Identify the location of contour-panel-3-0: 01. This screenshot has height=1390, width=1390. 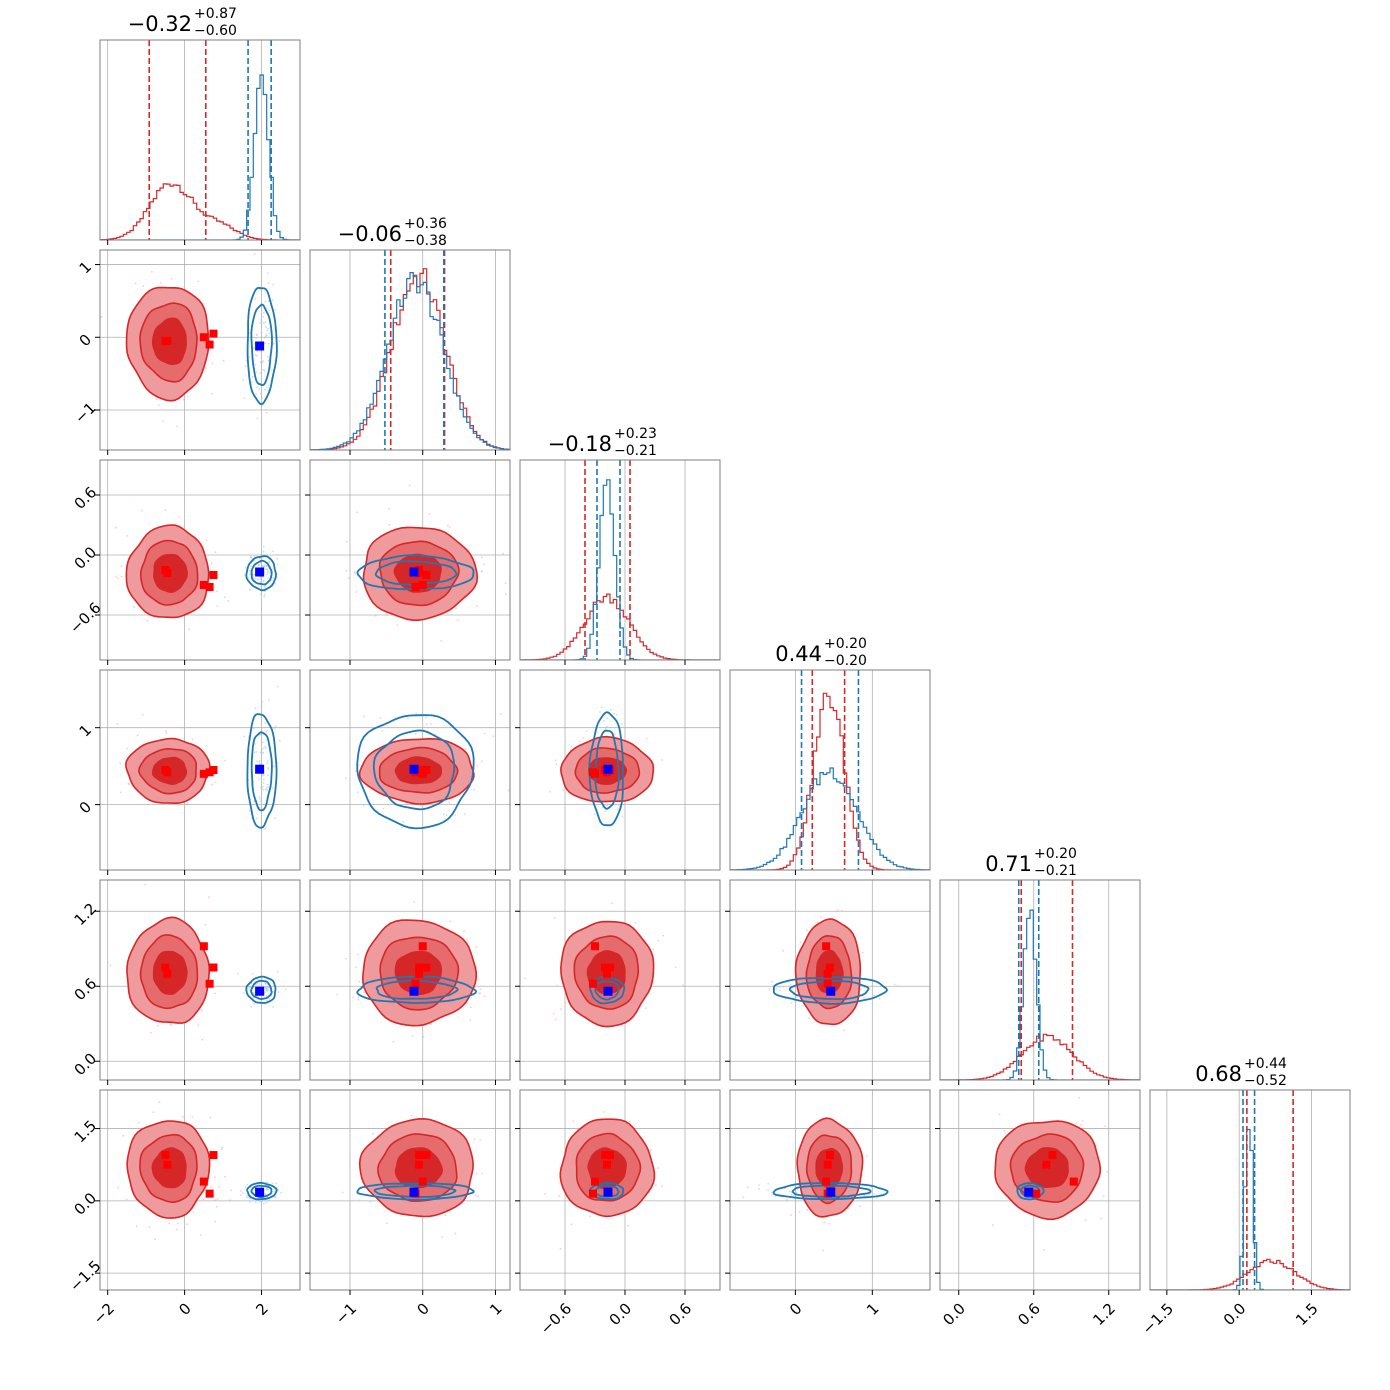
(188, 772).